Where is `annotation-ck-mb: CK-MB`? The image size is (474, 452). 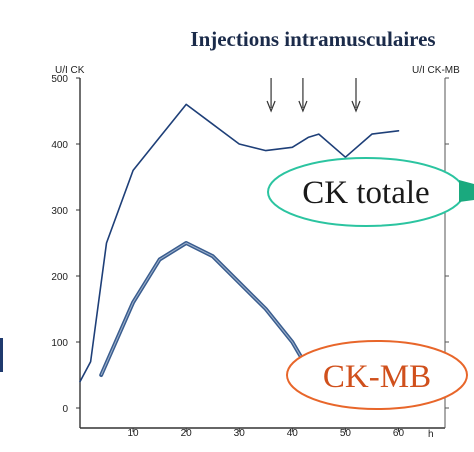 annotation-ck-mb: CK-MB is located at coordinates (377, 375).